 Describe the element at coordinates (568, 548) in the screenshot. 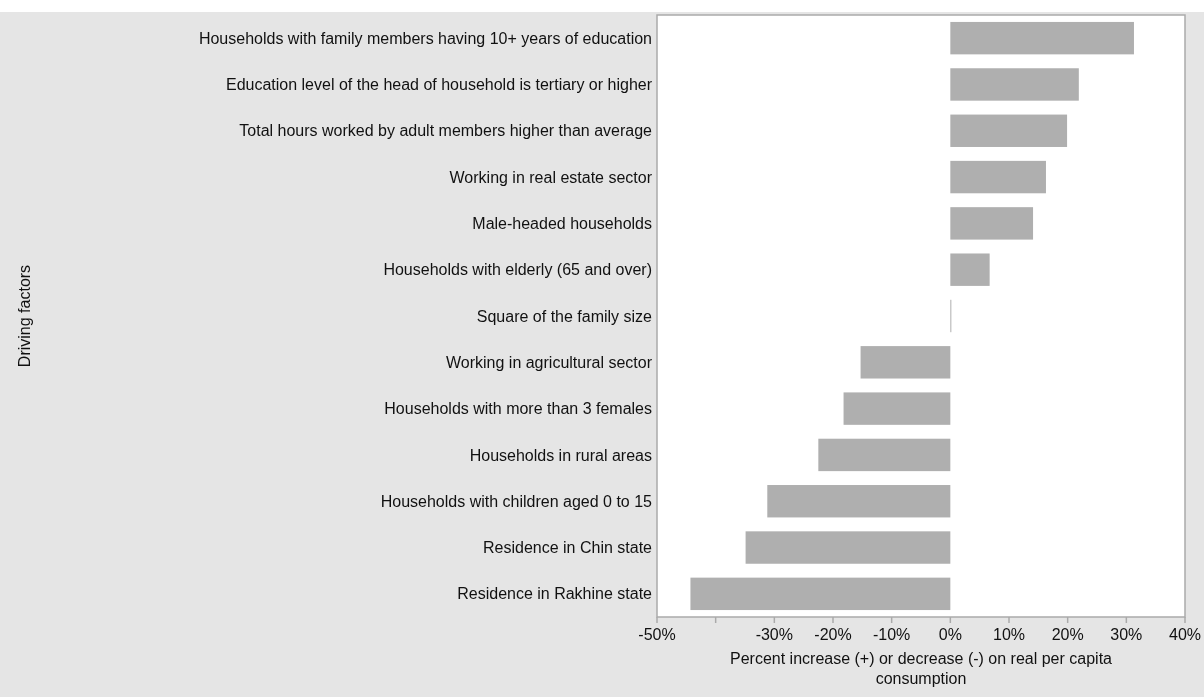

I see `y-tick-label: Residence in Chin state` at that location.